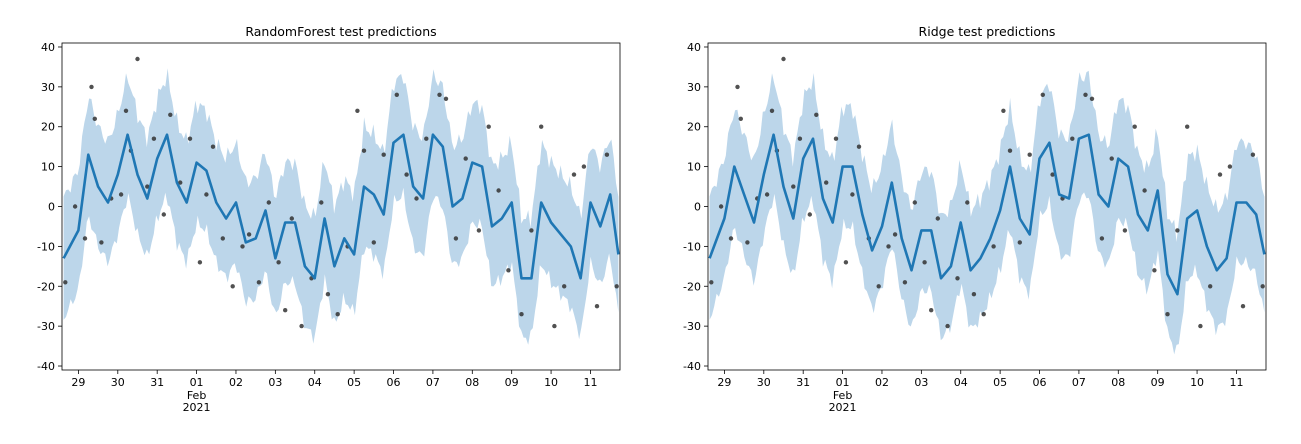  Describe the element at coordinates (275, 382) in the screenshot. I see `x-tick-label: 03` at that location.